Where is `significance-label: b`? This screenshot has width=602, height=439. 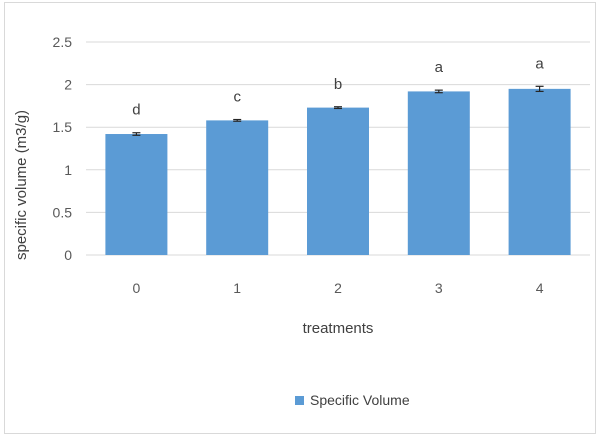
significance-label: b is located at coordinates (338, 84).